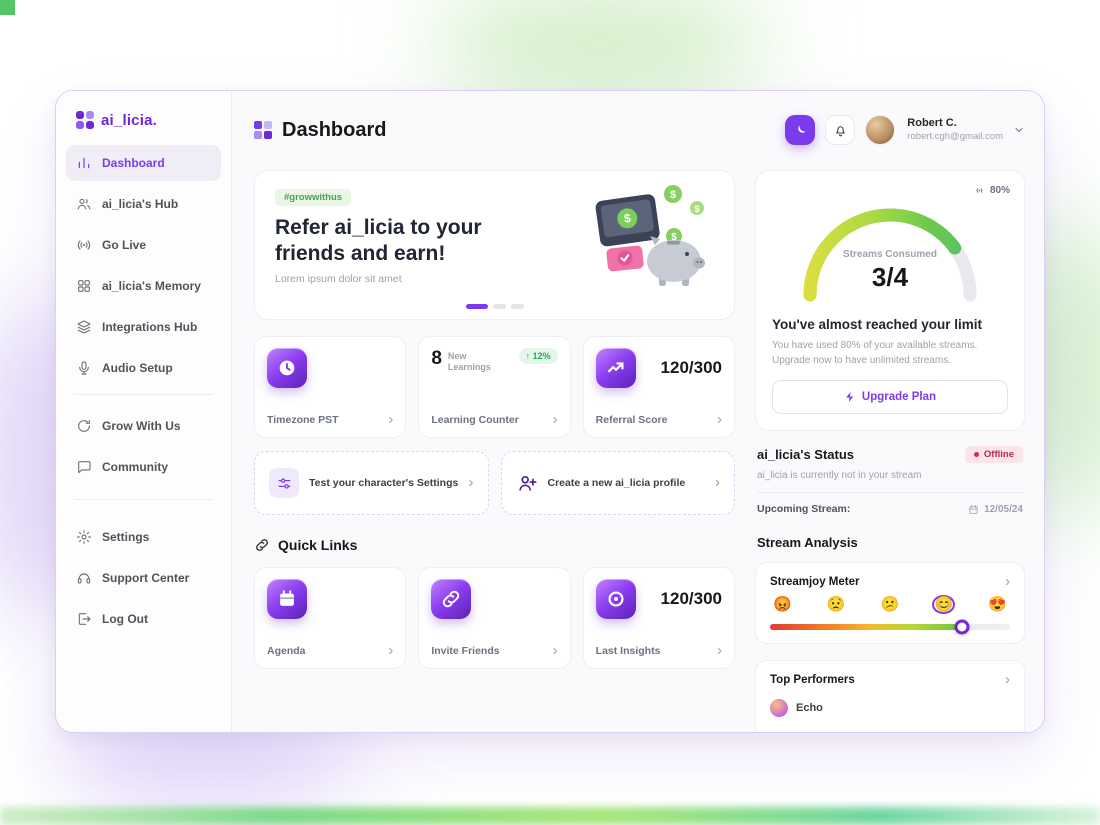 This screenshot has width=1100, height=825. What do you see at coordinates (330, 387) in the screenshot?
I see `timezone-card: Timezone PST` at bounding box center [330, 387].